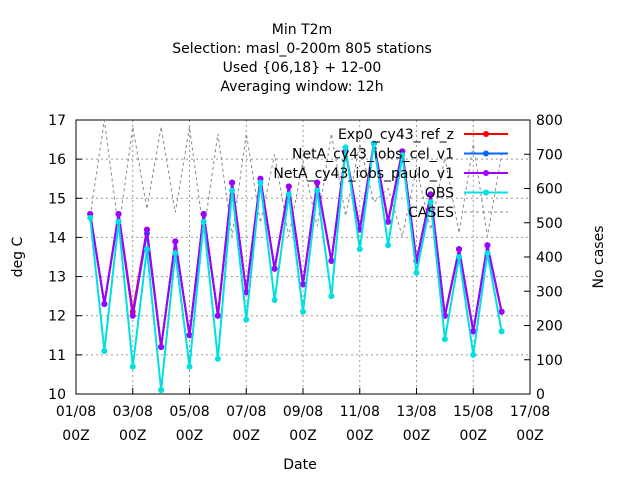  What do you see at coordinates (76, 412) in the screenshot?
I see `x-tick-label: 01/08` at bounding box center [76, 412].